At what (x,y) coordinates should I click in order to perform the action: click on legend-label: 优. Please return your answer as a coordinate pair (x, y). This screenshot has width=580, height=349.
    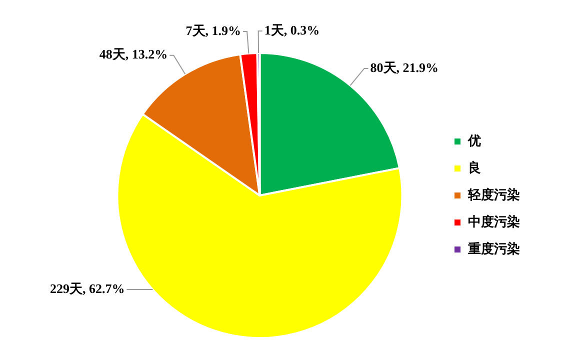
    Looking at the image, I should click on (474, 140).